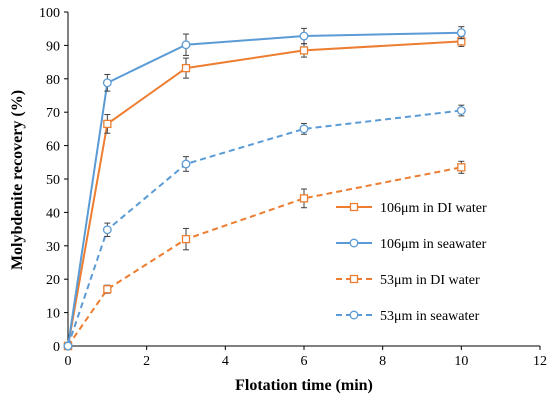 The width and height of the screenshot is (550, 402). What do you see at coordinates (433, 208) in the screenshot?
I see `legend-label: 106μm in DI water` at bounding box center [433, 208].